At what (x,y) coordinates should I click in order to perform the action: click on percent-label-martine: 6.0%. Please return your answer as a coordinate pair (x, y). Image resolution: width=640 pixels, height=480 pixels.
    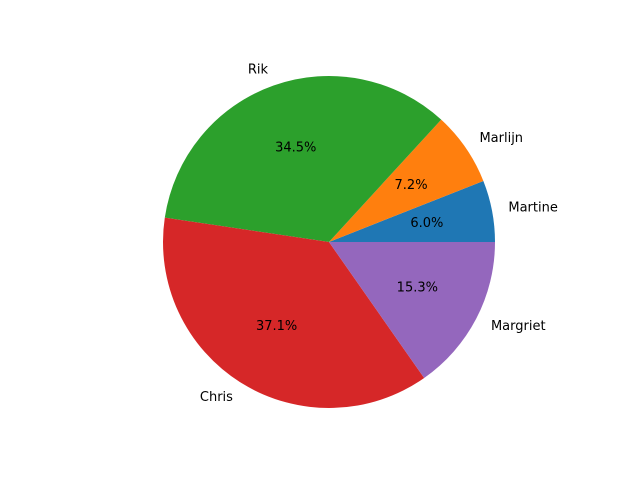
    Looking at the image, I should click on (426, 223).